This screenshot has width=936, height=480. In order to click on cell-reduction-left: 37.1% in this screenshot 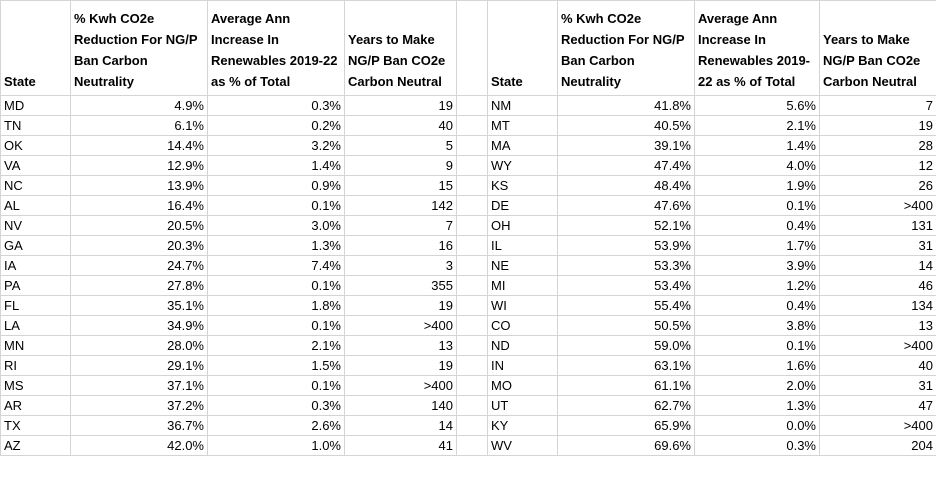, I will do `click(139, 385)`.